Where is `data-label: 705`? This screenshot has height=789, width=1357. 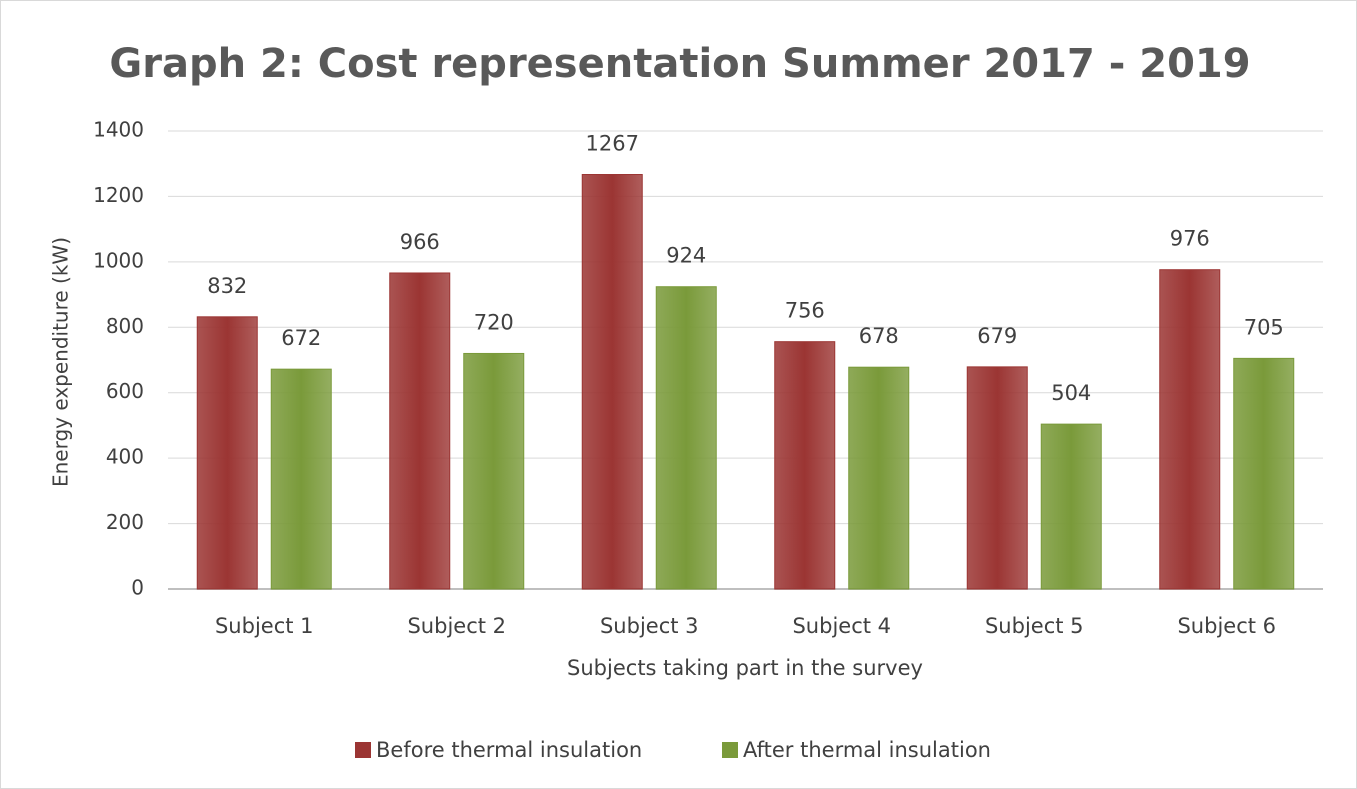
data-label: 705 is located at coordinates (1264, 327).